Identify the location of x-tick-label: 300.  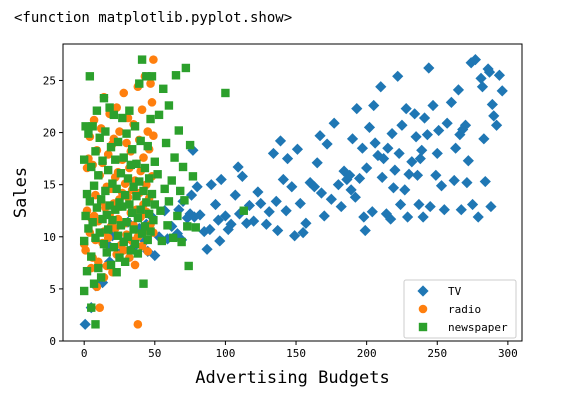
(508, 353).